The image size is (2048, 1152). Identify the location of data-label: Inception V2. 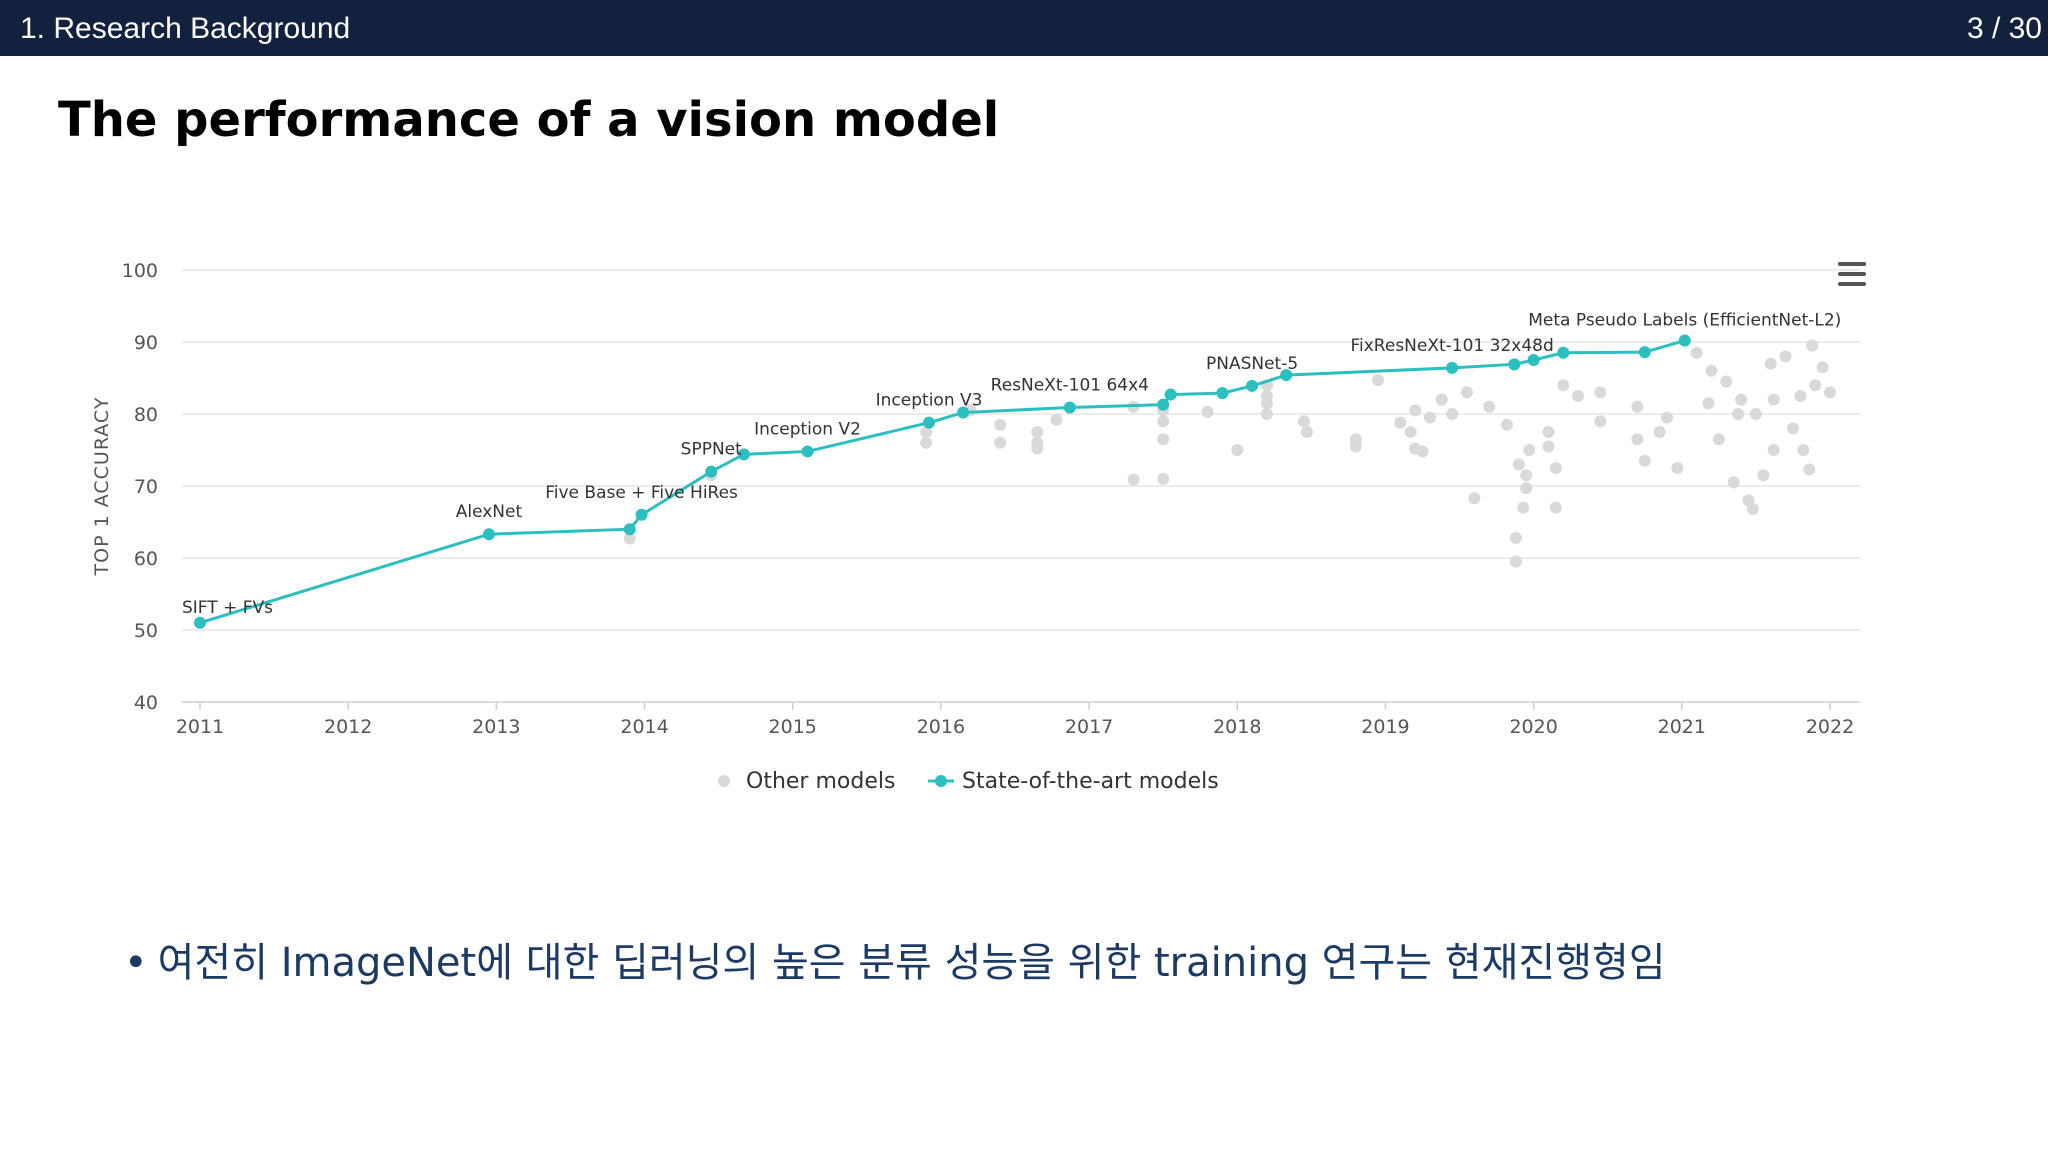
(807, 429).